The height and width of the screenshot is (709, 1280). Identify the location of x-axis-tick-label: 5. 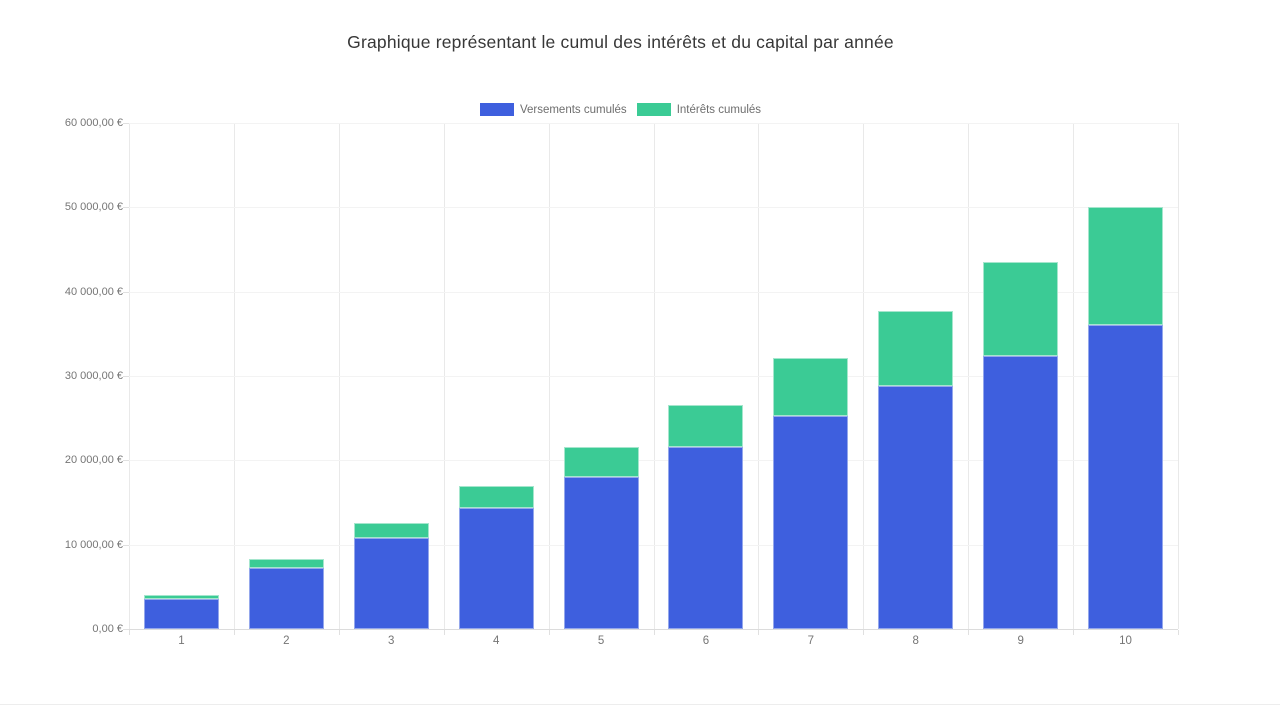
(601, 641).